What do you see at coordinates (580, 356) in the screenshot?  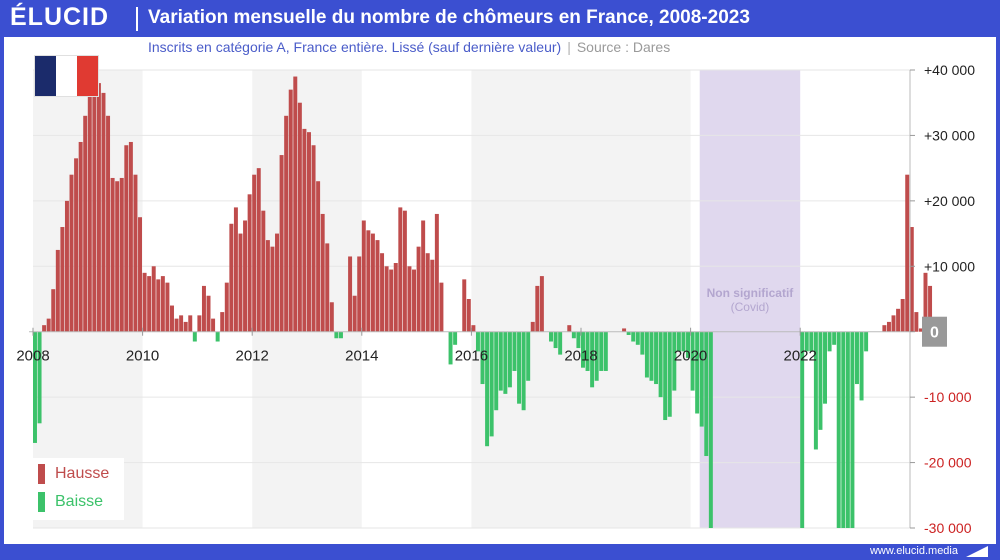 I see `x-tick-label-2018: 2018` at bounding box center [580, 356].